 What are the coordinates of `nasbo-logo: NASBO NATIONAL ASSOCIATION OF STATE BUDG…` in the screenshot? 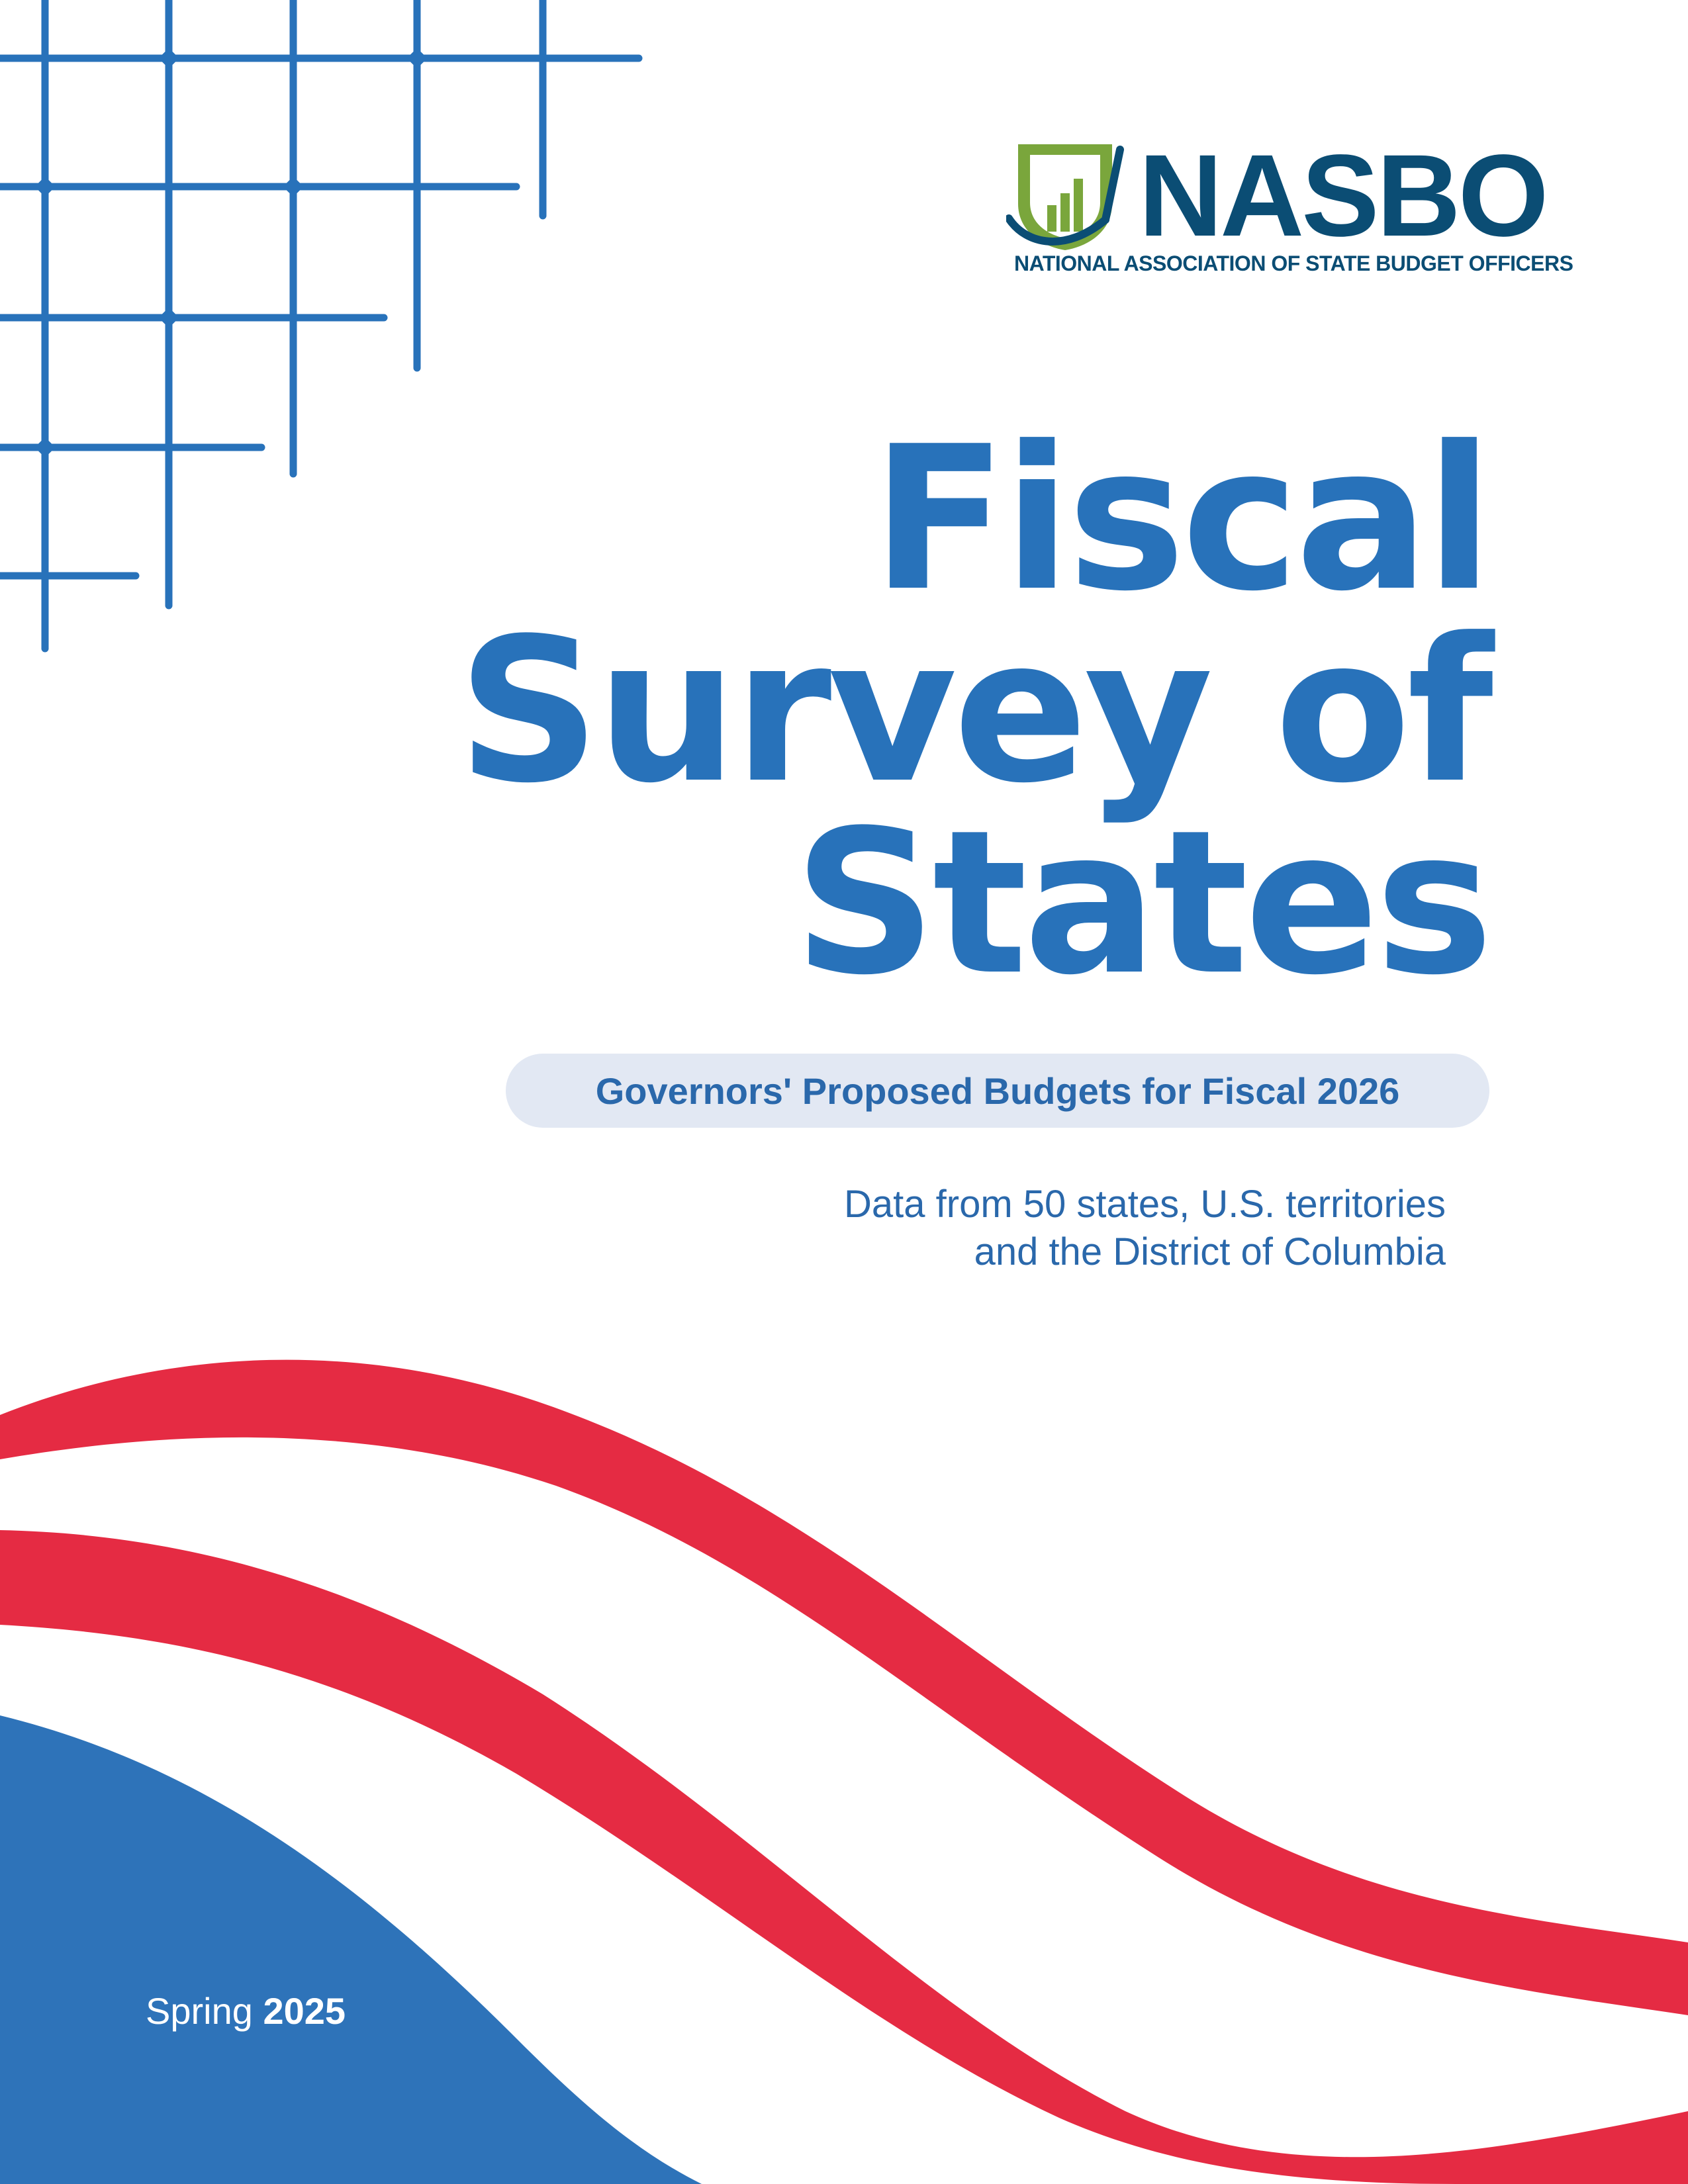 It's located at (1289, 205).